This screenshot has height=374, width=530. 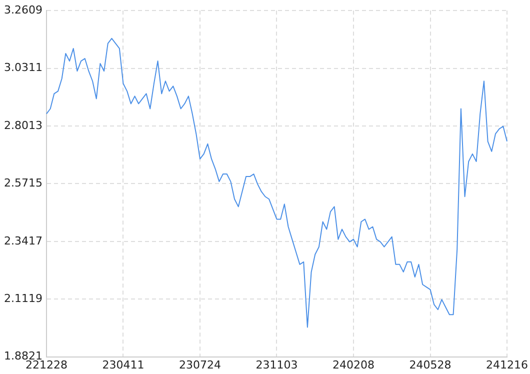 I want to click on x-tick-label: 230724, so click(x=199, y=365).